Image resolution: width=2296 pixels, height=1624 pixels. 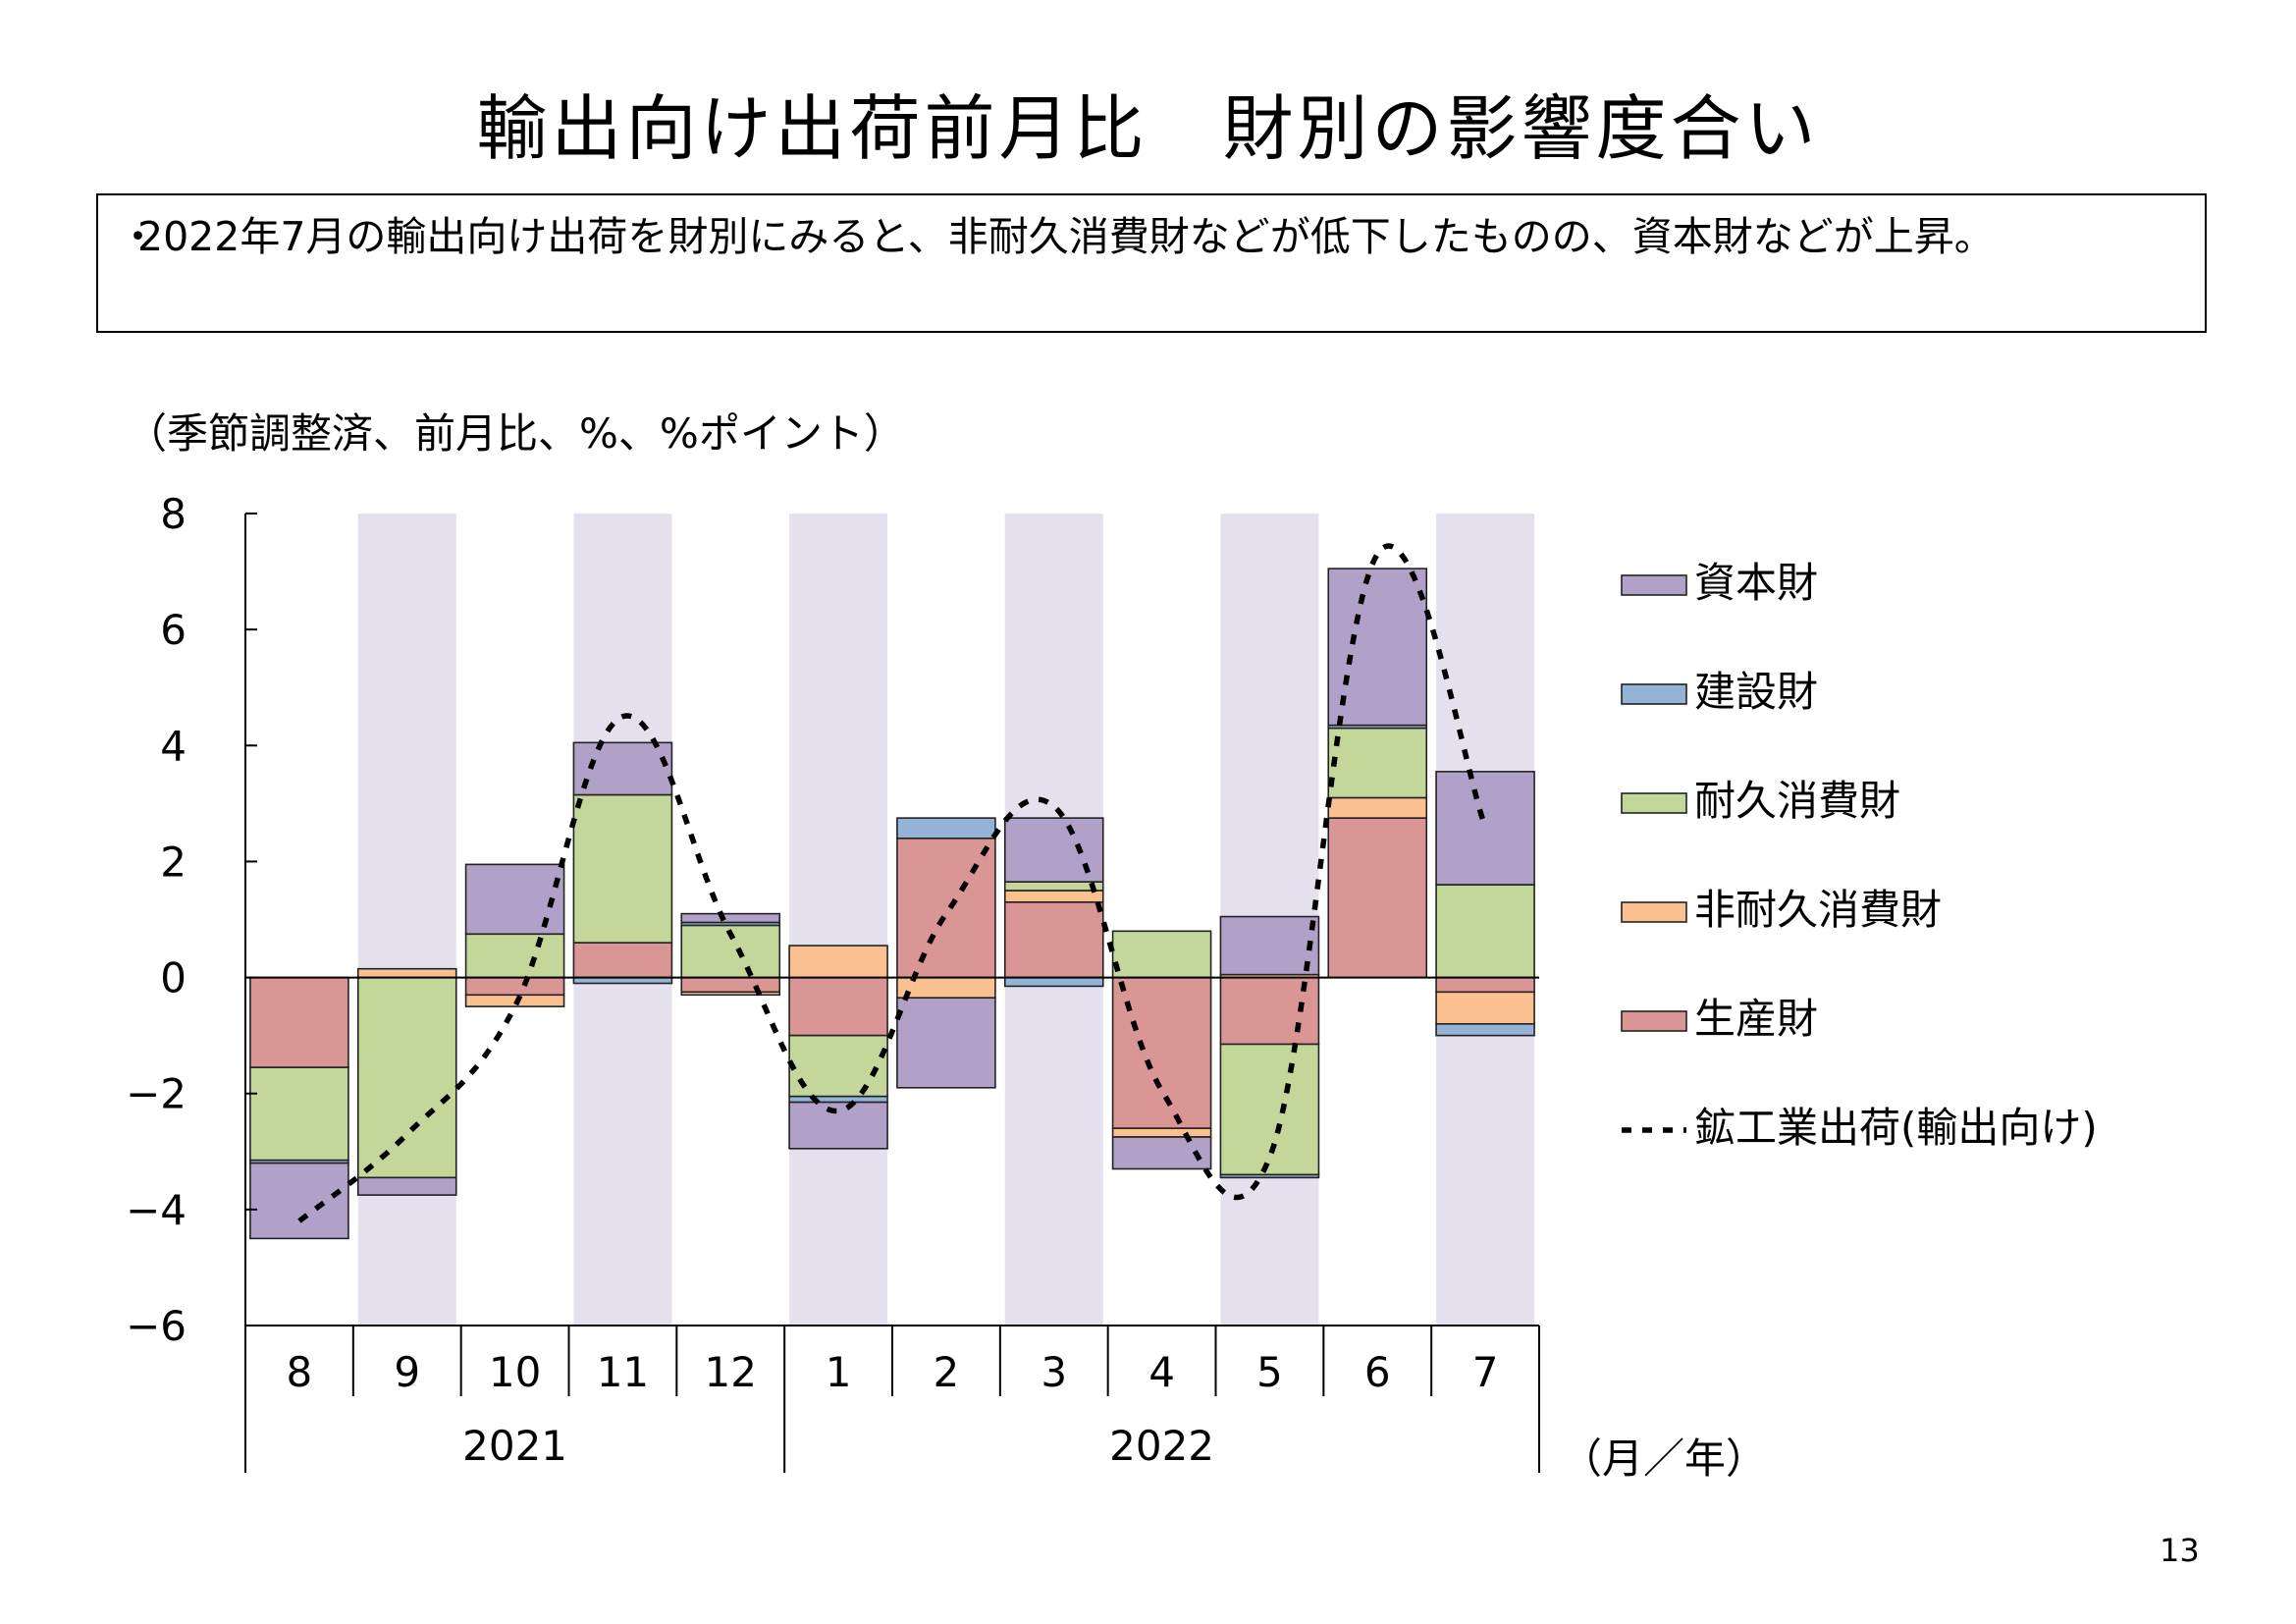 I want to click on y-tick-label-0: 8, so click(x=173, y=514).